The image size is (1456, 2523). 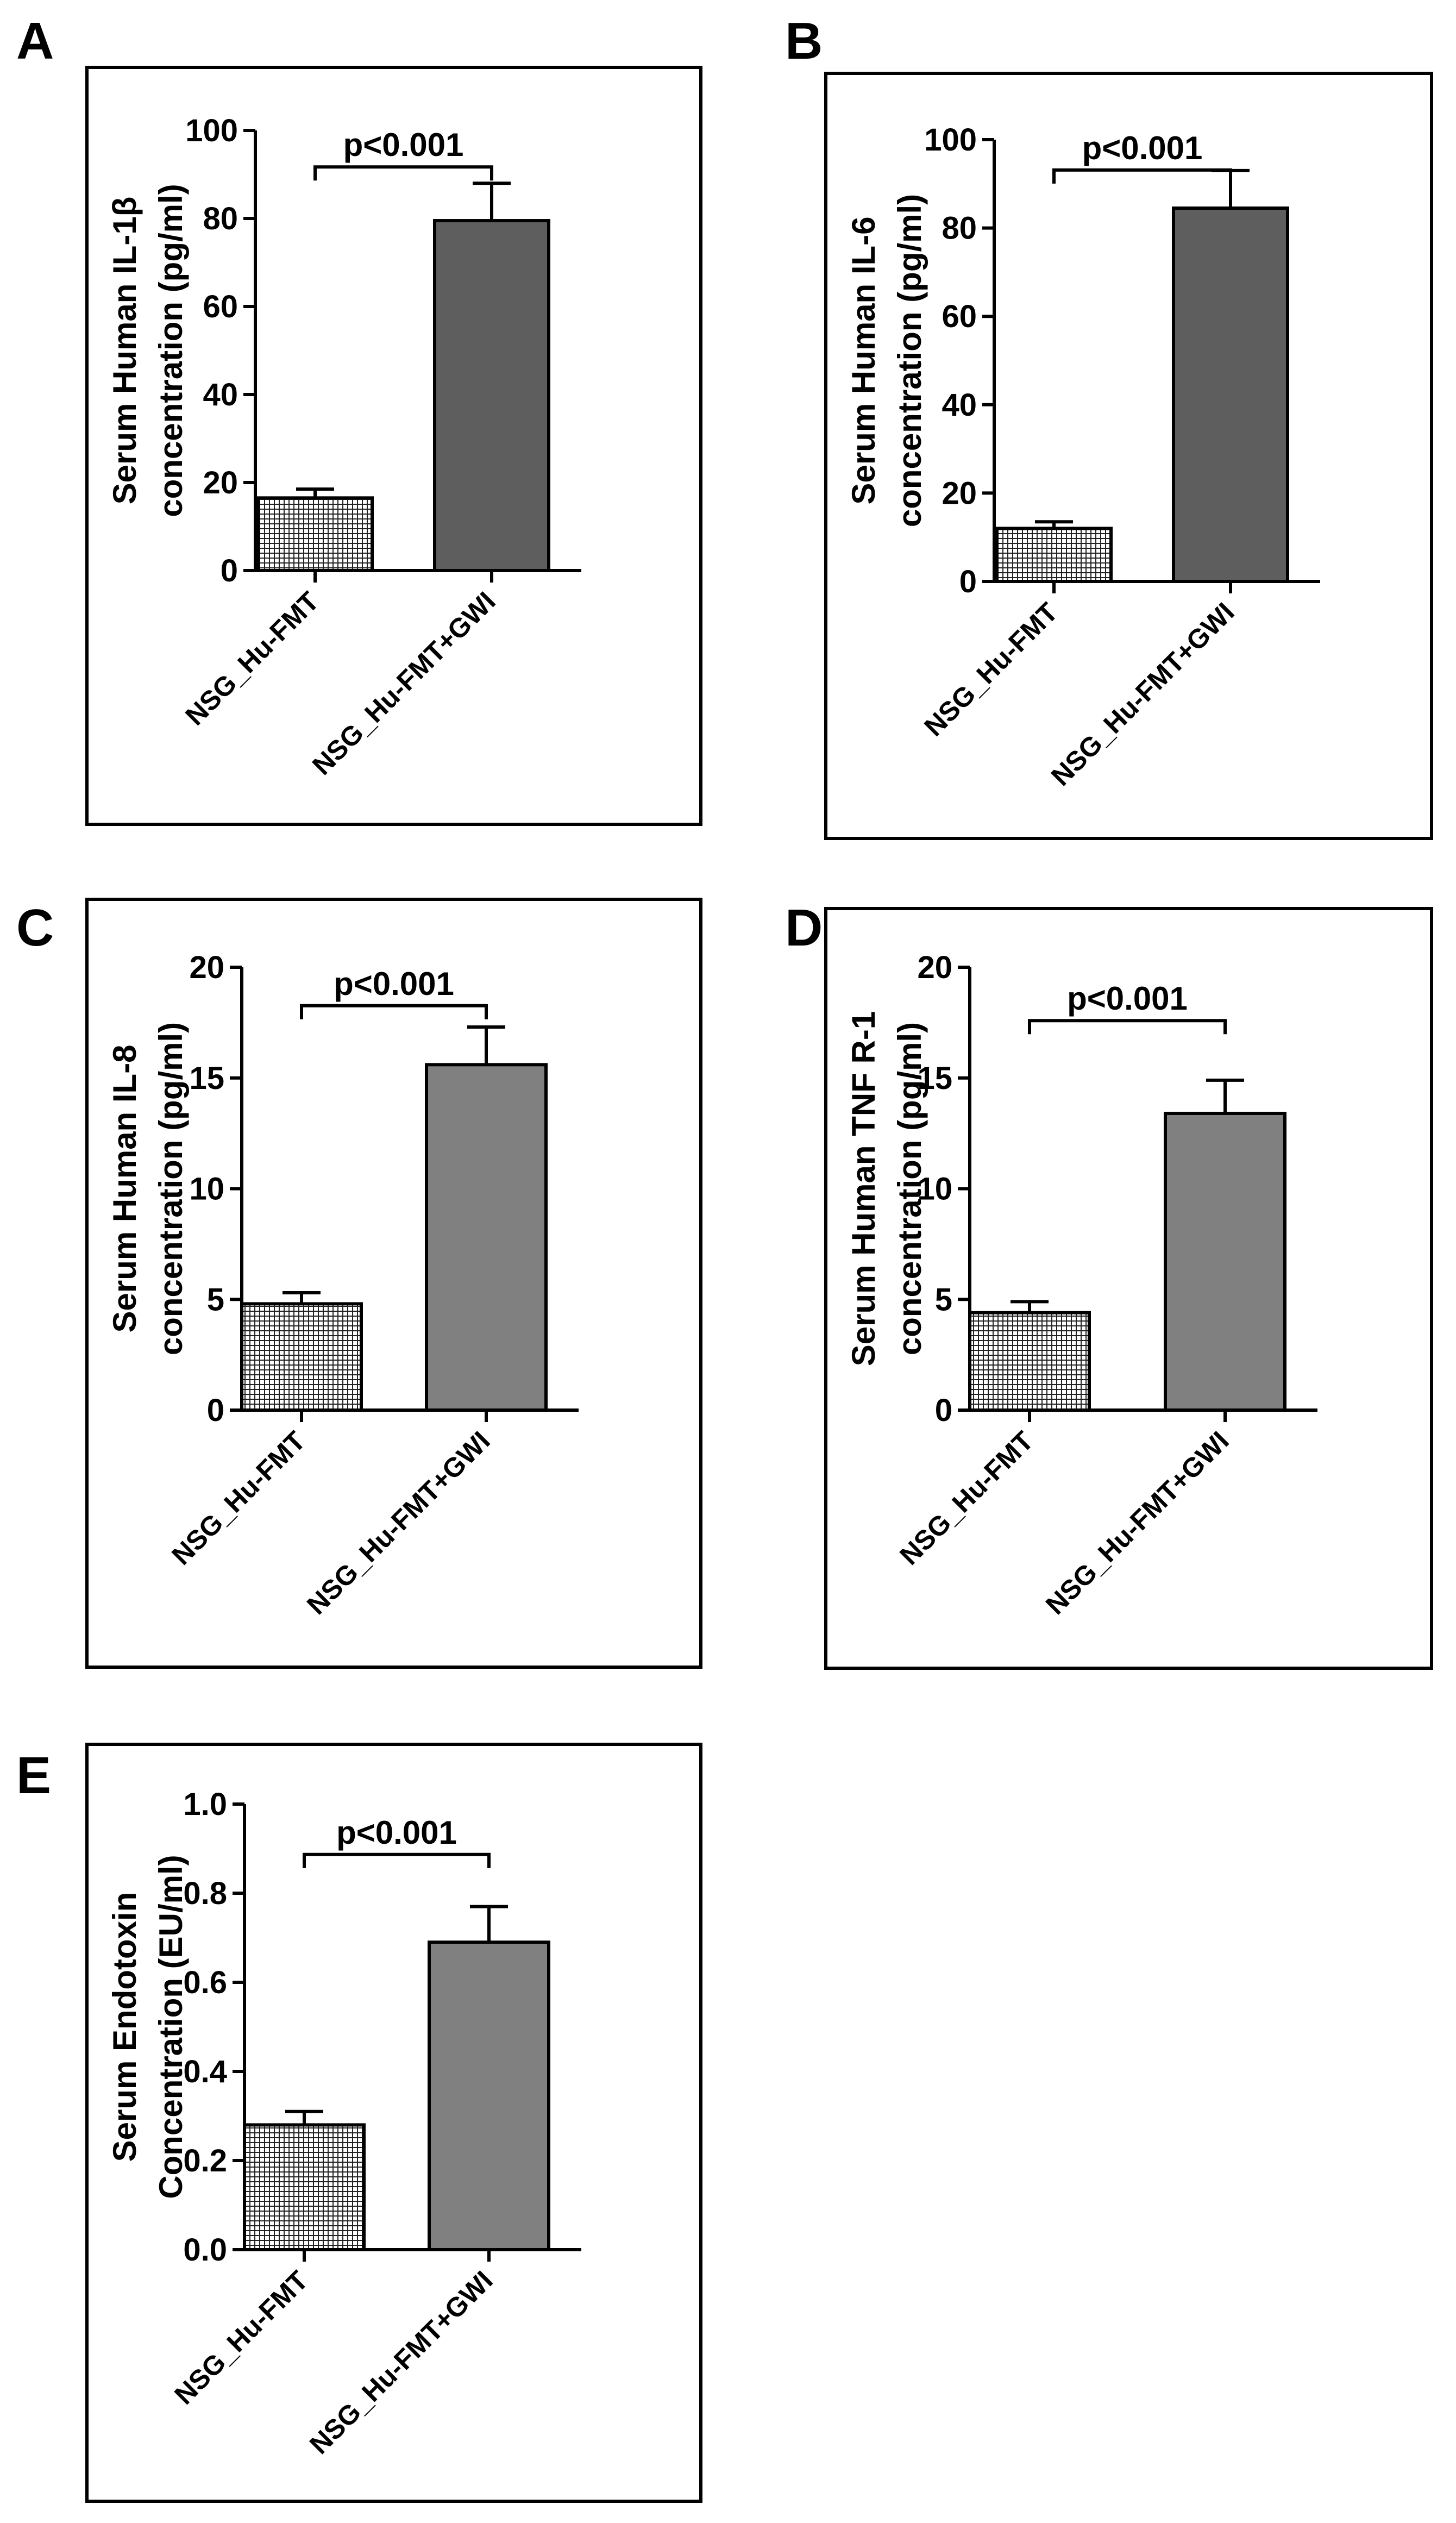 I want to click on panel-letter: C, so click(x=35, y=928).